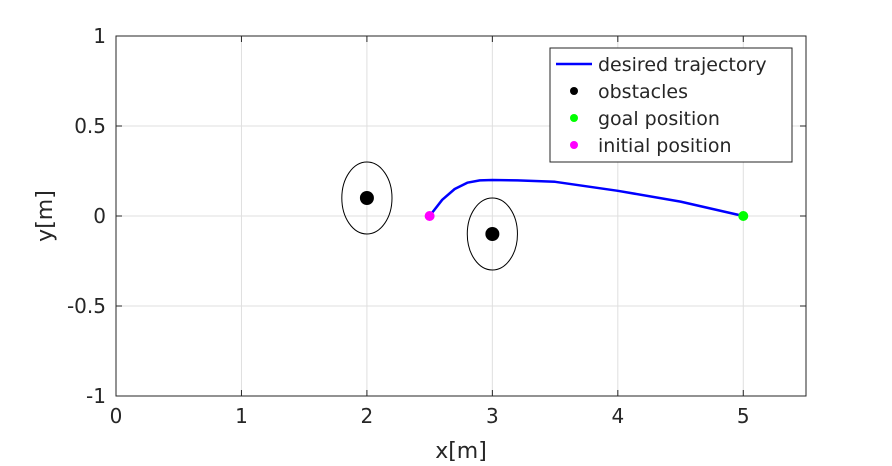 The image size is (892, 466). What do you see at coordinates (86, 306) in the screenshot?
I see `y-tick-label: -0.5` at bounding box center [86, 306].